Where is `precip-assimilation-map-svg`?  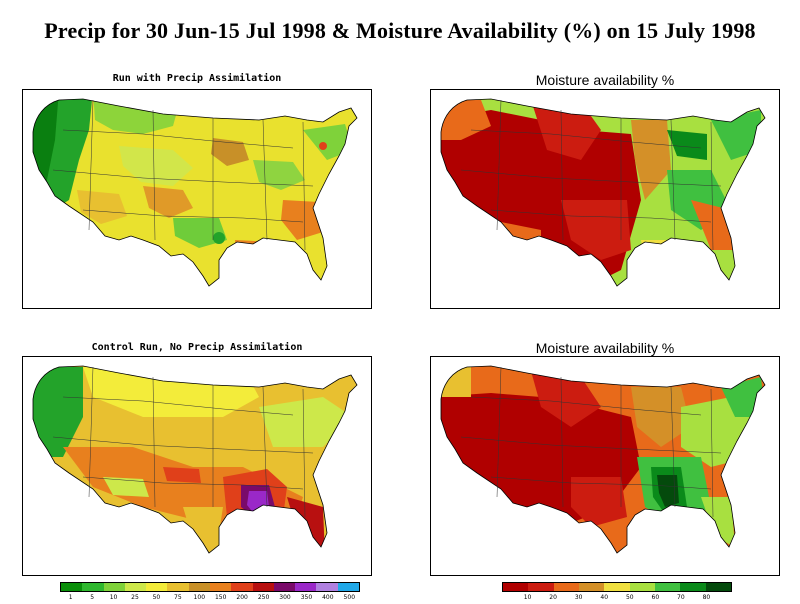
precip-assimilation-map-svg is located at coordinates (195, 192).